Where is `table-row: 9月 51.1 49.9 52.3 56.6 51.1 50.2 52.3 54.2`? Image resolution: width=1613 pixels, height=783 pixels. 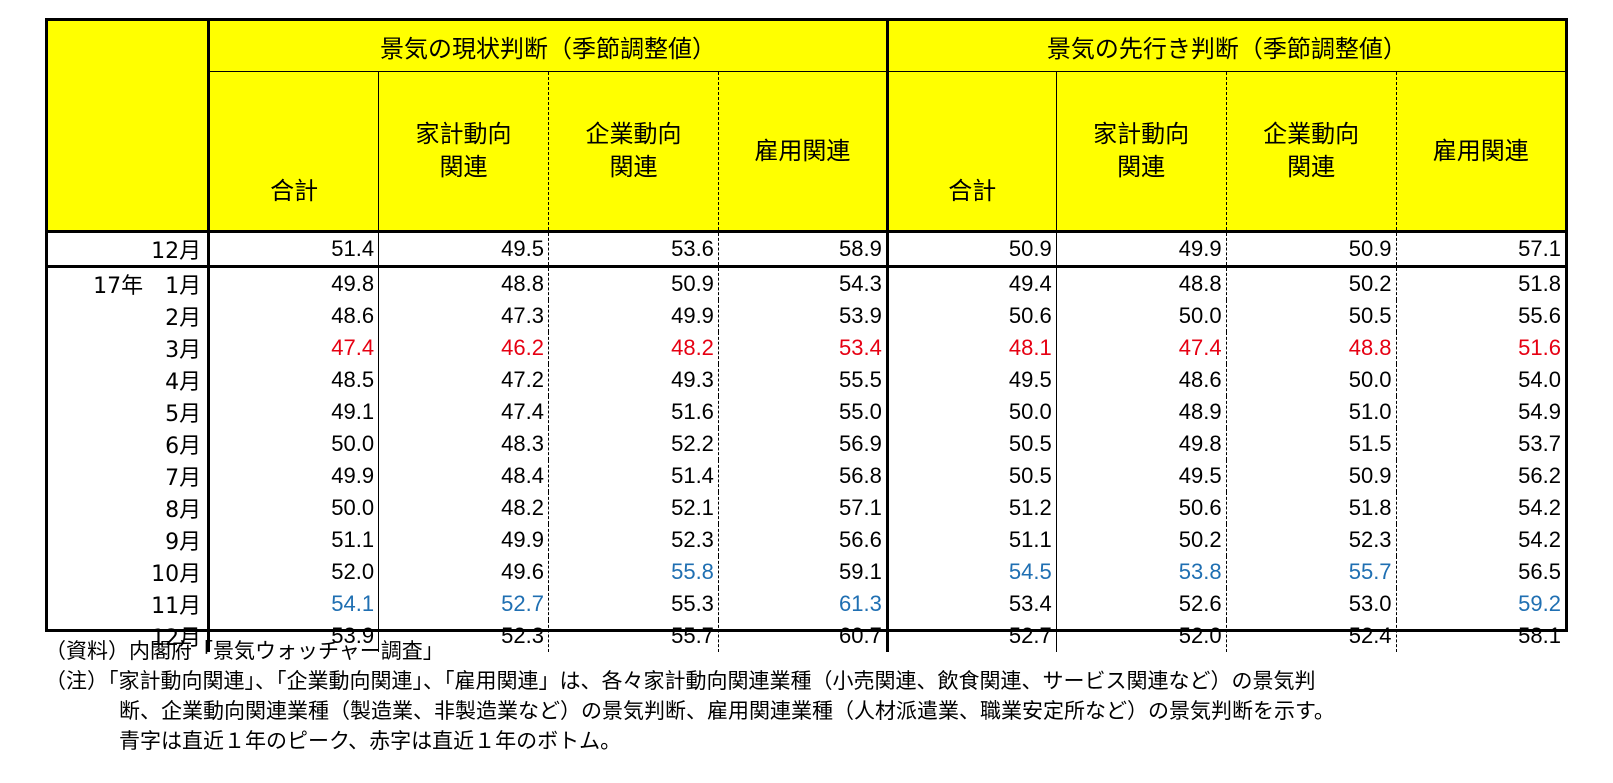
table-row: 9月 51.1 49.9 52.3 56.6 51.1 50.2 52.3 54.2 is located at coordinates (806, 540).